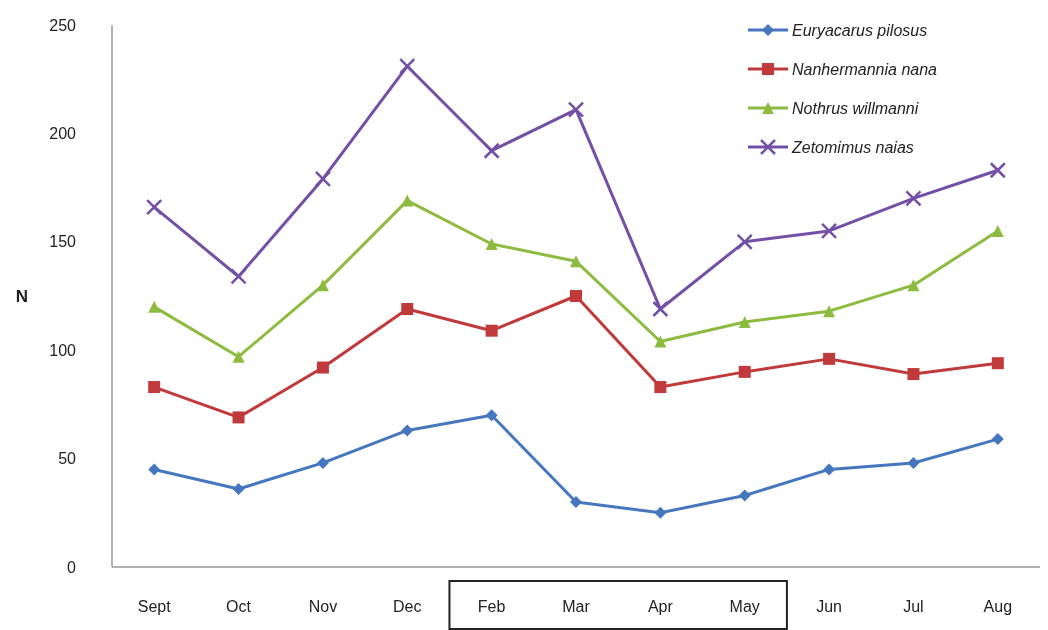  What do you see at coordinates (660, 606) in the screenshot?
I see `x-tick-label: Apr` at bounding box center [660, 606].